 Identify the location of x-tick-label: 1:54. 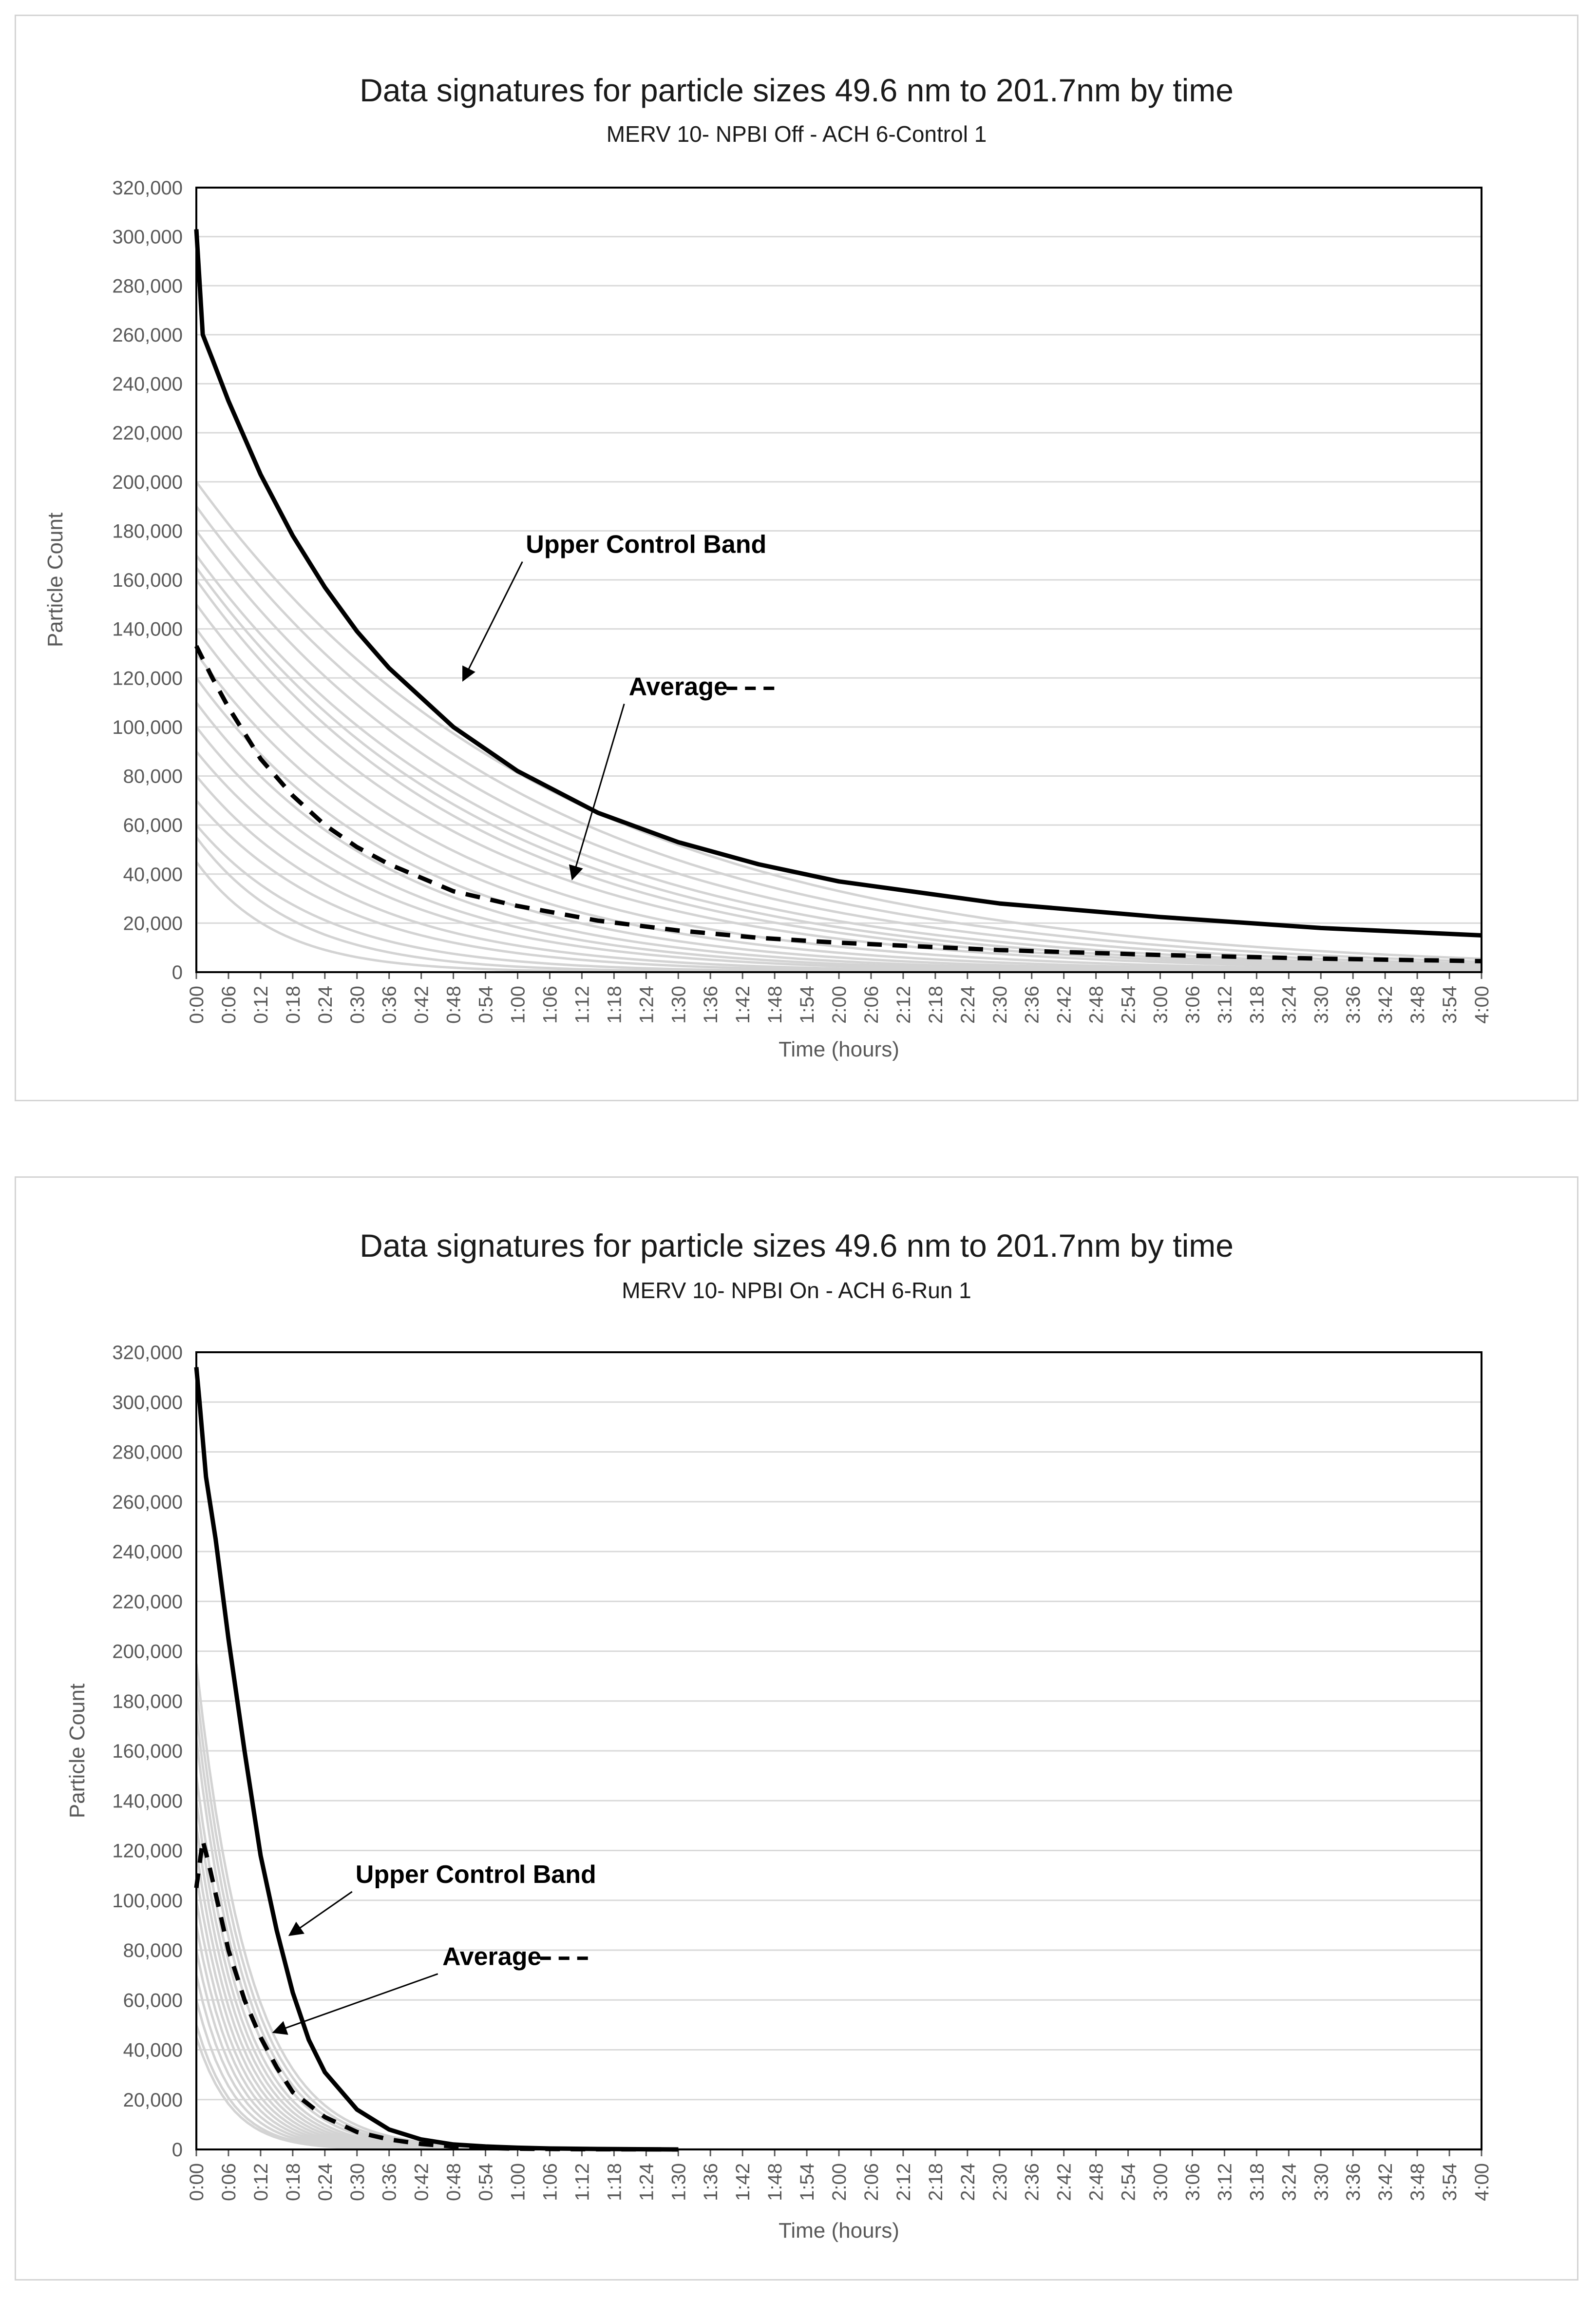
(808, 2182).